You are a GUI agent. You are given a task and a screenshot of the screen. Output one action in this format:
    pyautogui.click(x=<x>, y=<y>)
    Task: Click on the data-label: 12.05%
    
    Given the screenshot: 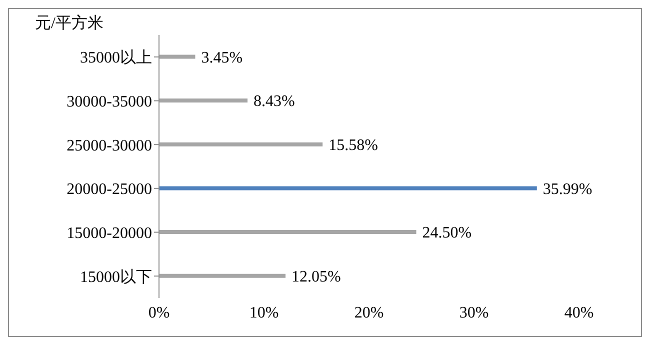 What is the action you would take?
    pyautogui.click(x=316, y=277)
    